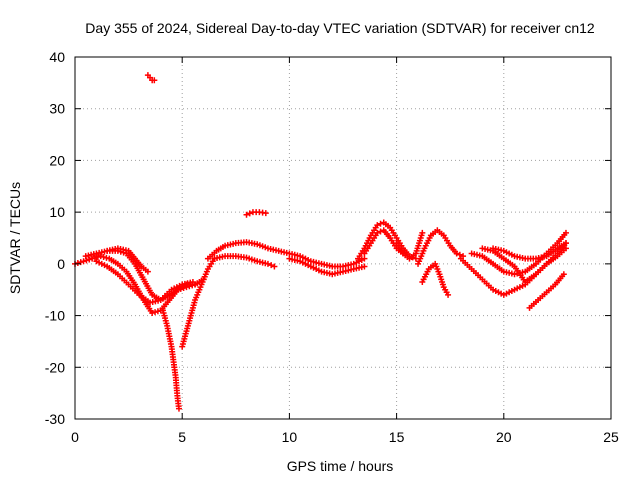 The width and height of the screenshot is (640, 480). I want to click on y-axis-label: SDTVAR / TECUs, so click(15, 238).